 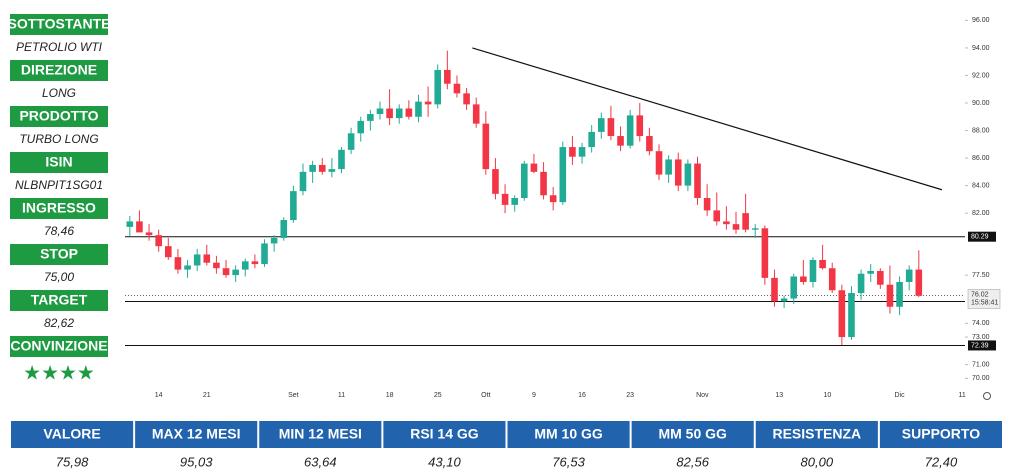 What do you see at coordinates (582, 395) in the screenshot?
I see `x-tick-label: 16` at bounding box center [582, 395].